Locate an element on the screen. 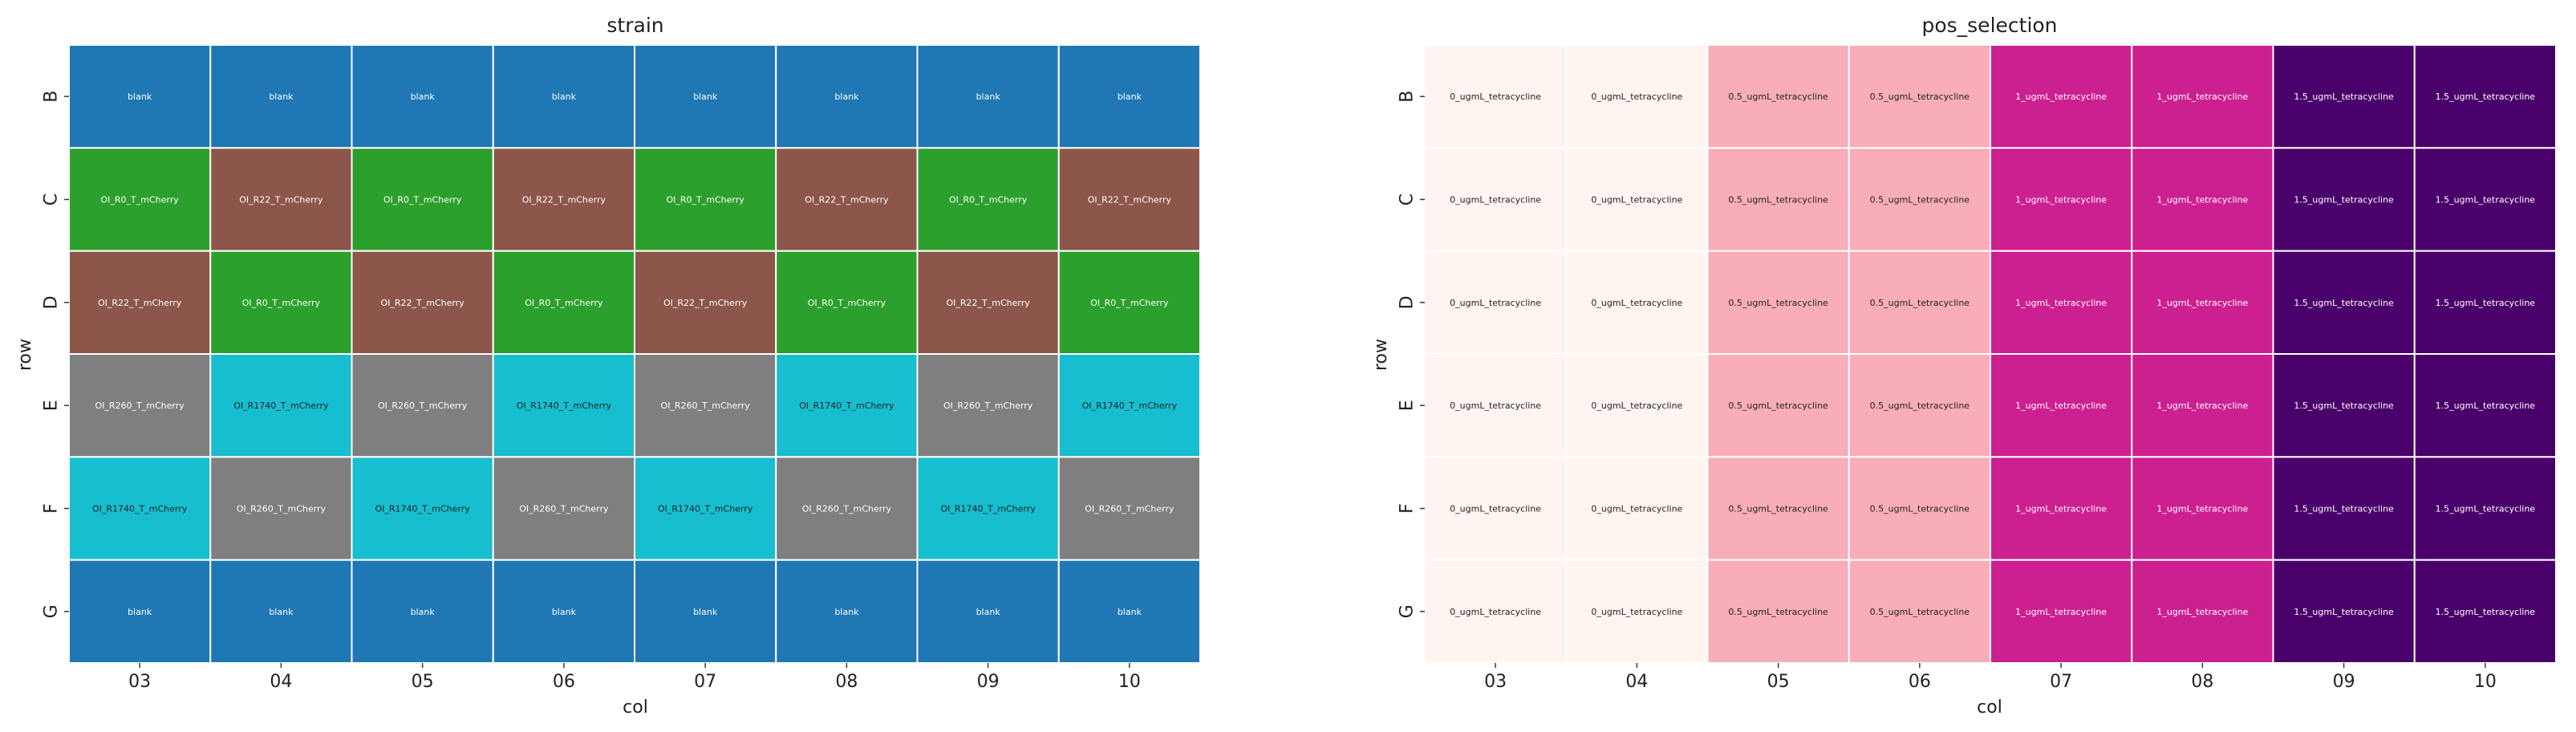 The width and height of the screenshot is (2576, 732). pos-selection-y-tick-label: C is located at coordinates (1408, 199).